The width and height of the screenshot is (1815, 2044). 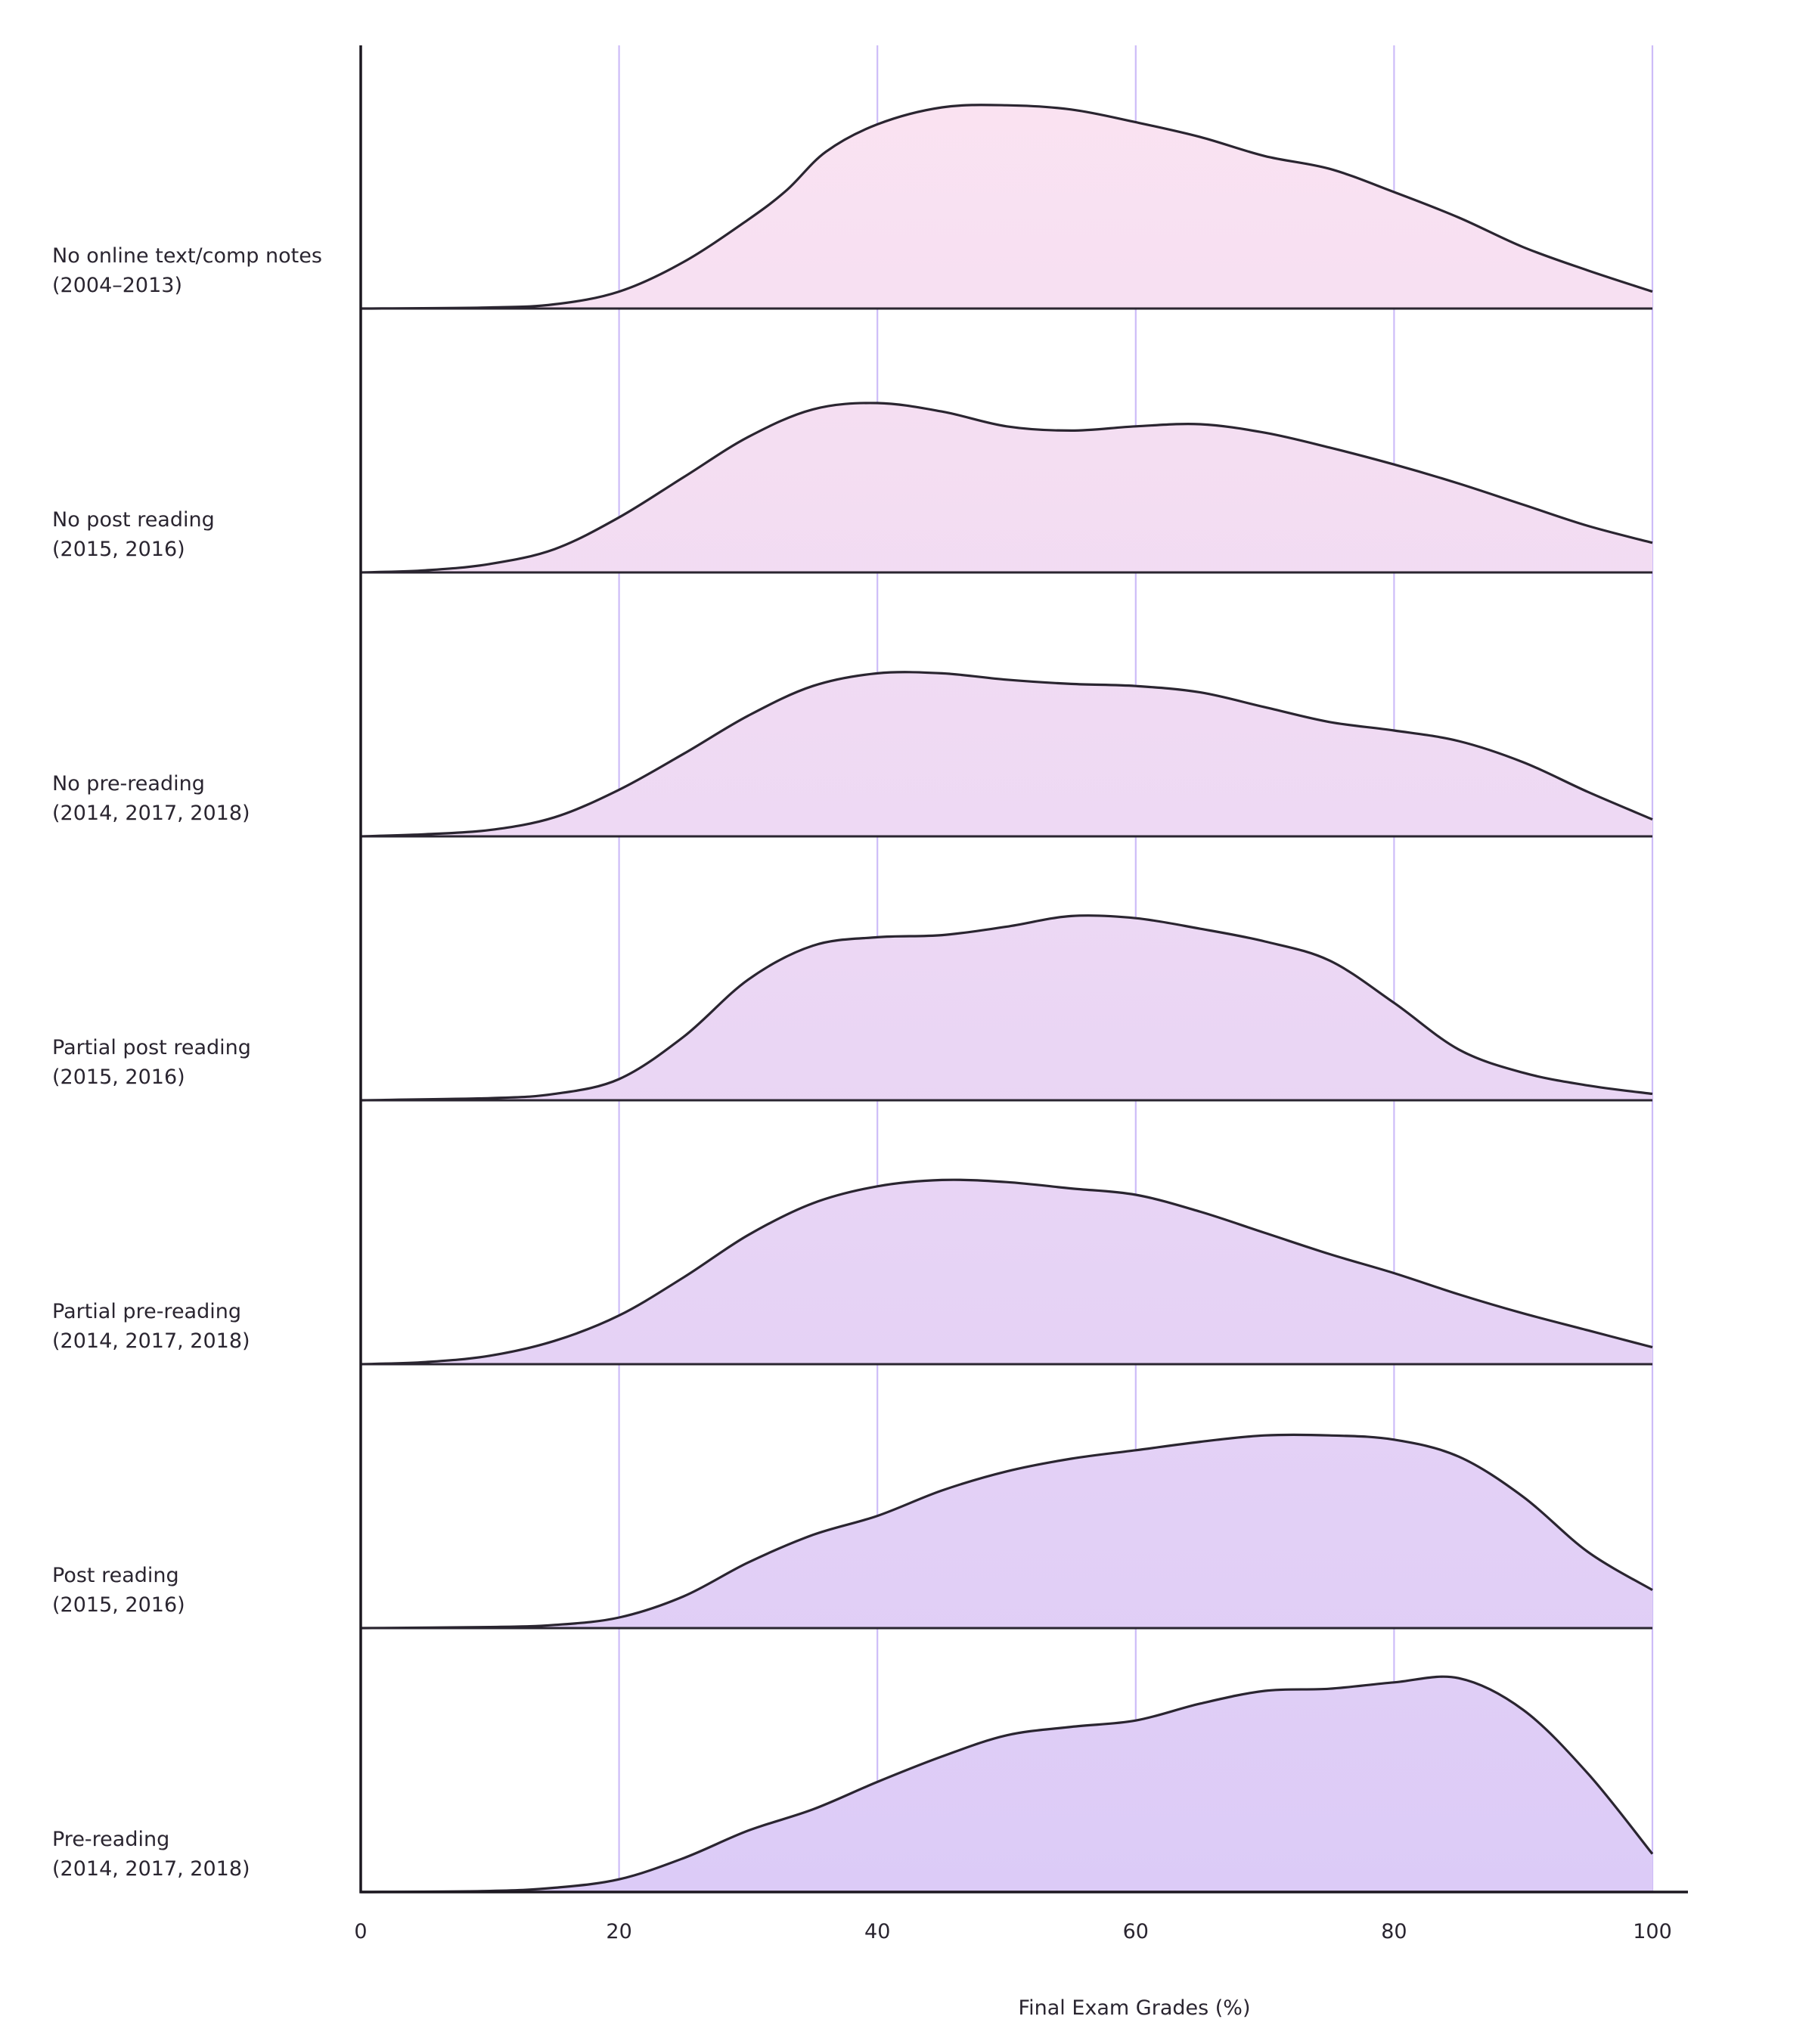 What do you see at coordinates (204, 534) in the screenshot?
I see `row-label: No post reading (2015, 2016)` at bounding box center [204, 534].